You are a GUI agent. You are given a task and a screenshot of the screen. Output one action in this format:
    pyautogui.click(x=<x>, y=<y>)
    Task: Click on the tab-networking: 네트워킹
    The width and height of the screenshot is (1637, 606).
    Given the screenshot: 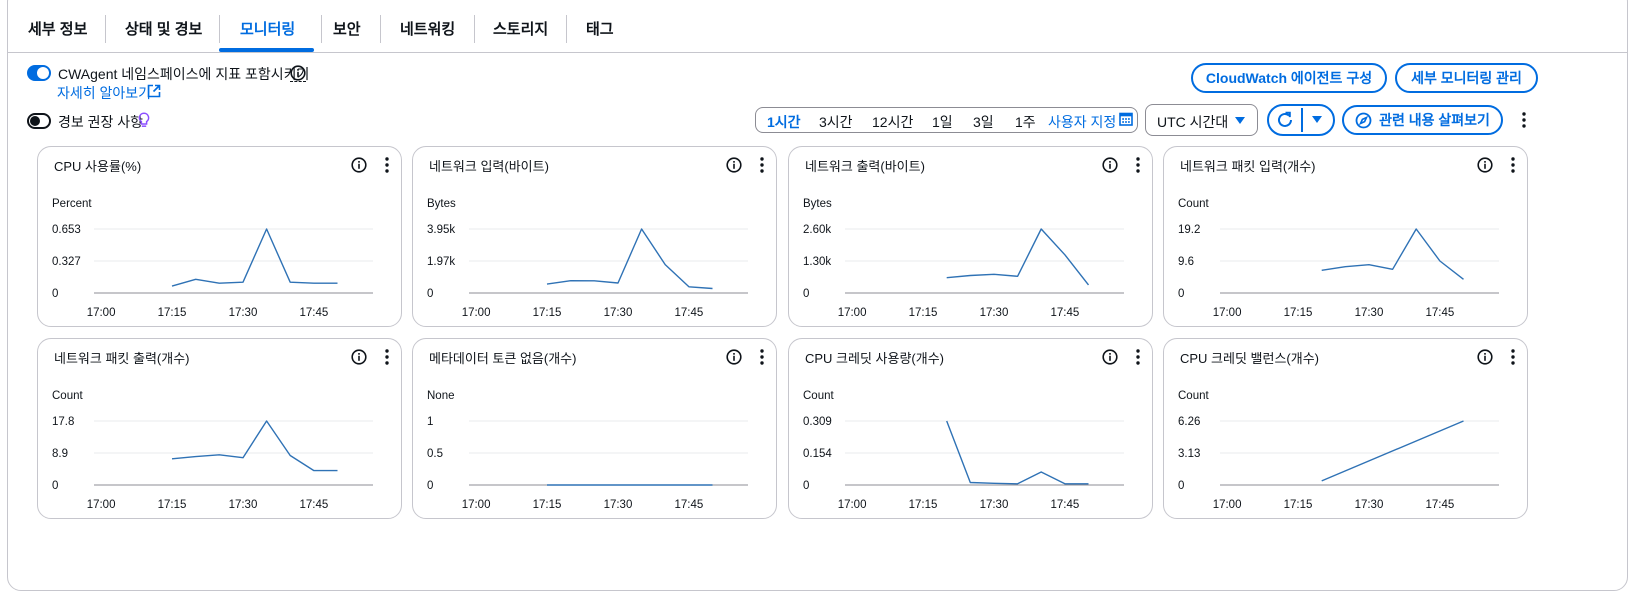 What is the action you would take?
    pyautogui.click(x=428, y=29)
    